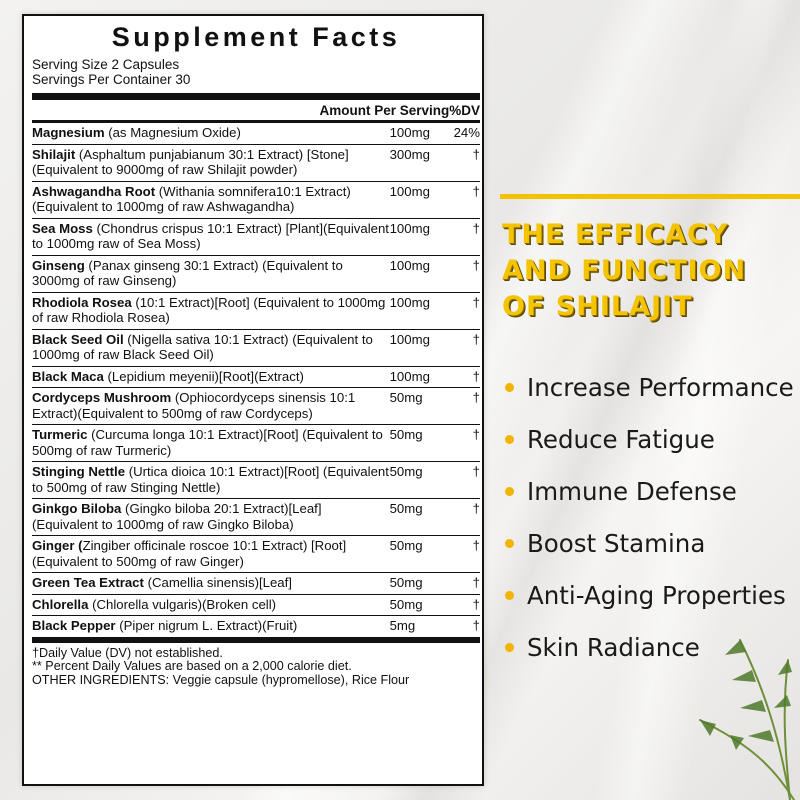 Image resolution: width=800 pixels, height=800 pixels. I want to click on ingredient-name: Rhodiola Rosea, so click(82, 302).